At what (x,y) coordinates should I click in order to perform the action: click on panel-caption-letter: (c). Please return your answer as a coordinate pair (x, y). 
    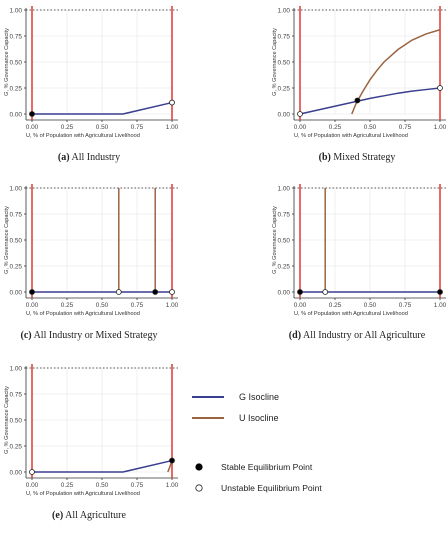
    Looking at the image, I should click on (26, 335).